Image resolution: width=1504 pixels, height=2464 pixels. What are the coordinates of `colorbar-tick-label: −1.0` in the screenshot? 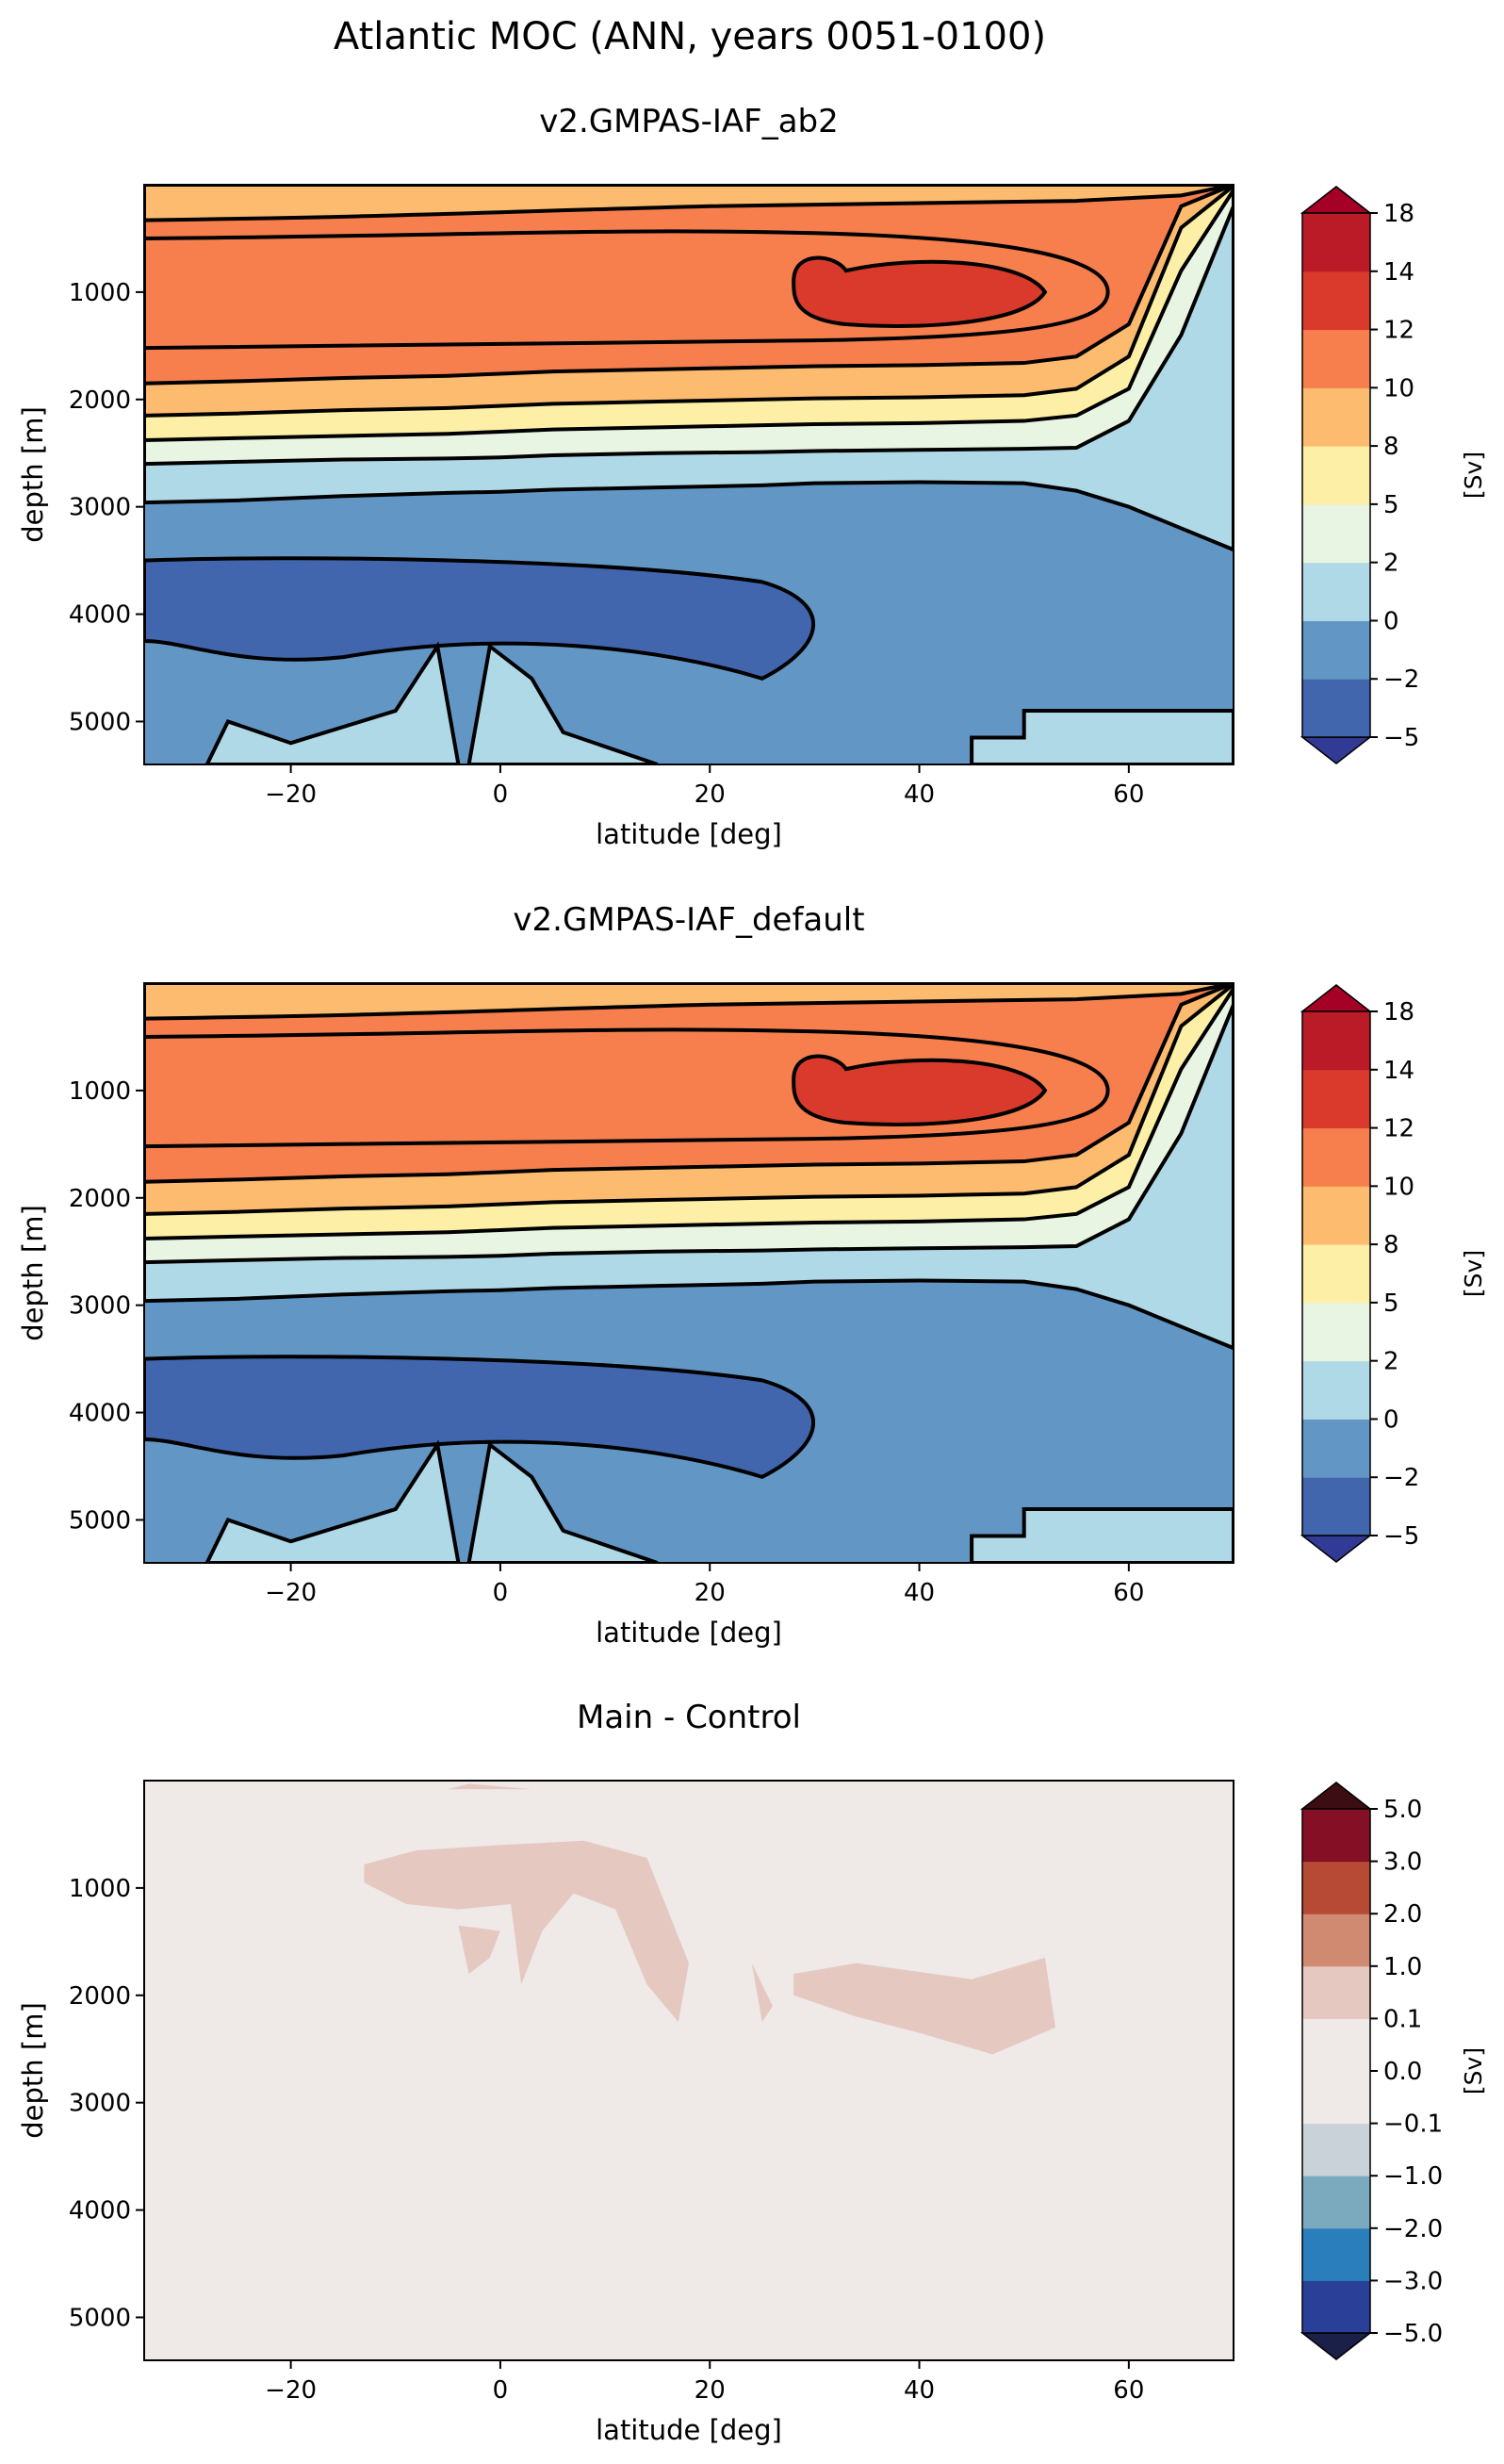 It's located at (1413, 2176).